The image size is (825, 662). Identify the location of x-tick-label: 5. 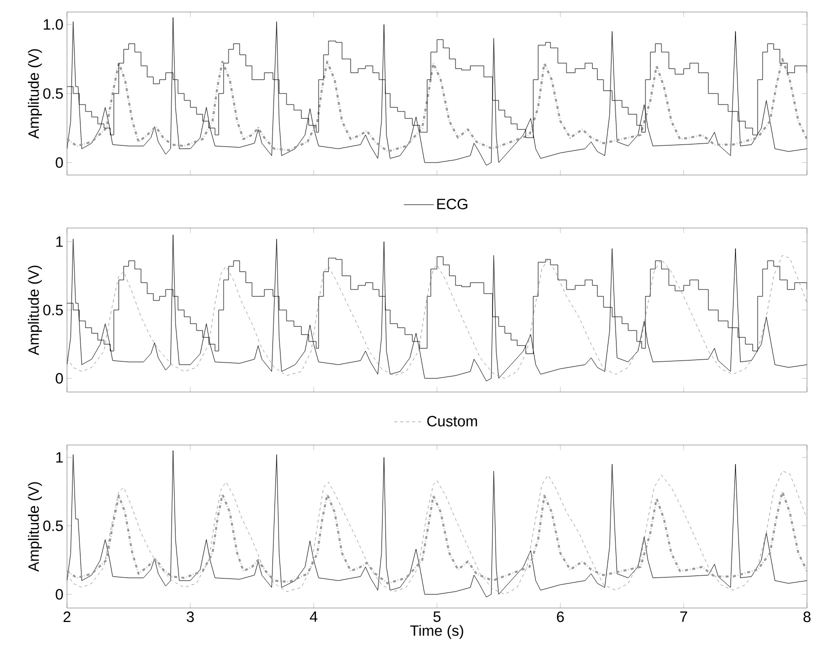
(437, 617).